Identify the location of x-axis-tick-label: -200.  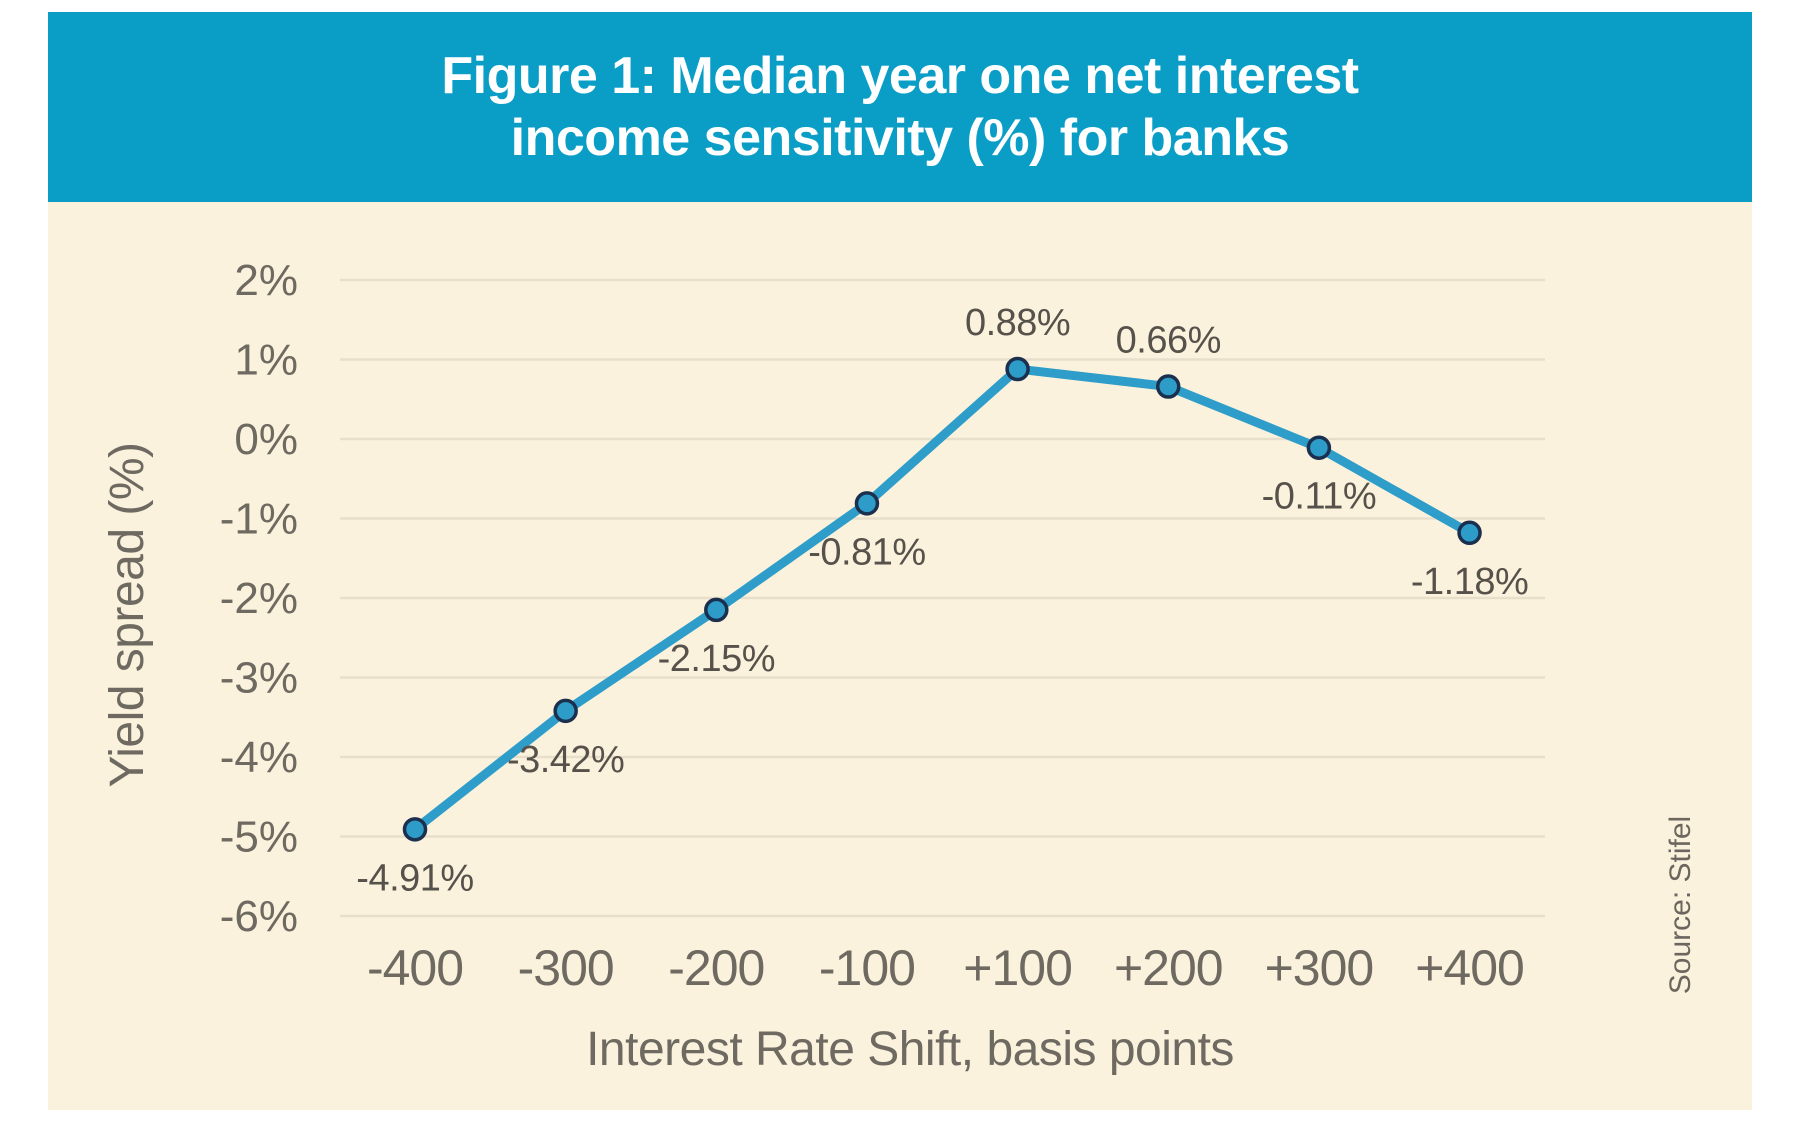
(716, 968).